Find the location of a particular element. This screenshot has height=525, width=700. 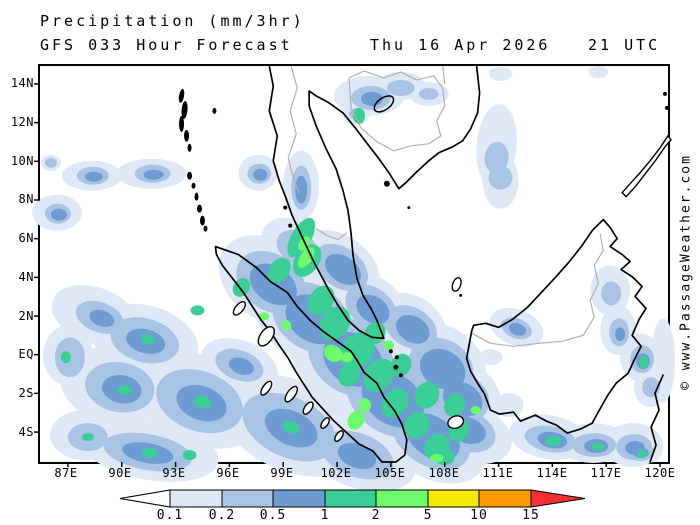

lat-tick-label: 10N is located at coordinates (22, 161).